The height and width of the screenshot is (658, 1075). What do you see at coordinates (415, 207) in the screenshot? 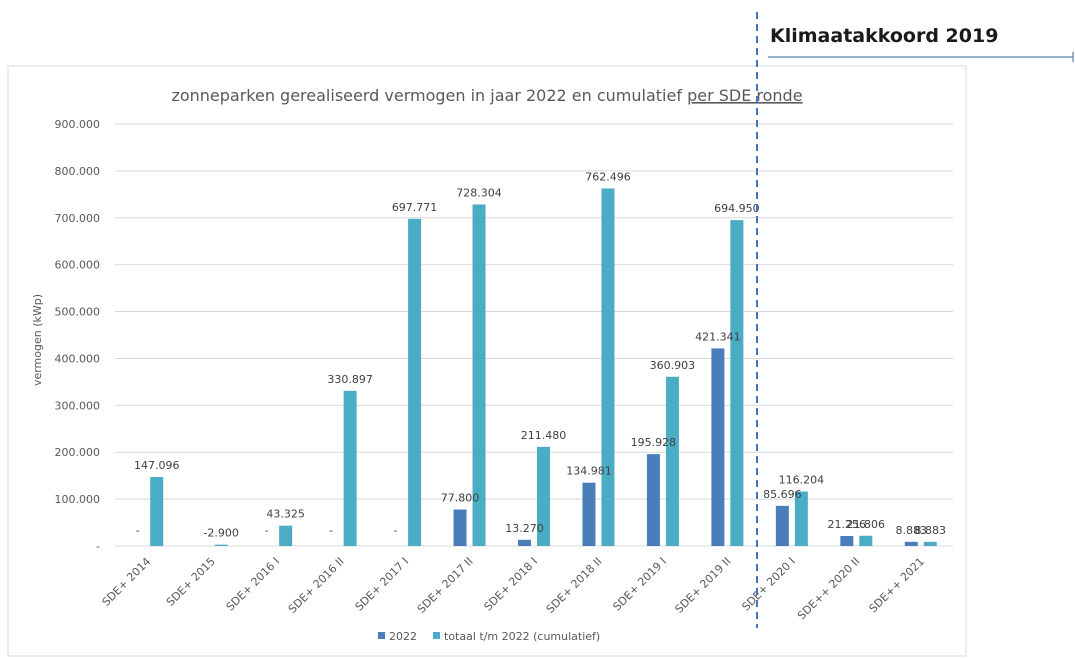
I see `data-label: 697.771` at bounding box center [415, 207].